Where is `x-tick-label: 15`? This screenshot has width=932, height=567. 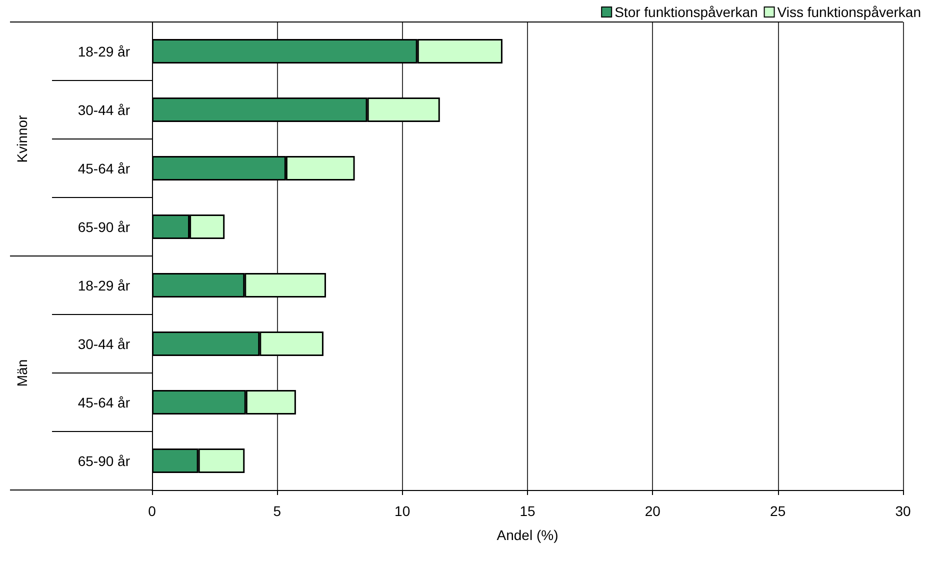 x-tick-label: 15 is located at coordinates (528, 511).